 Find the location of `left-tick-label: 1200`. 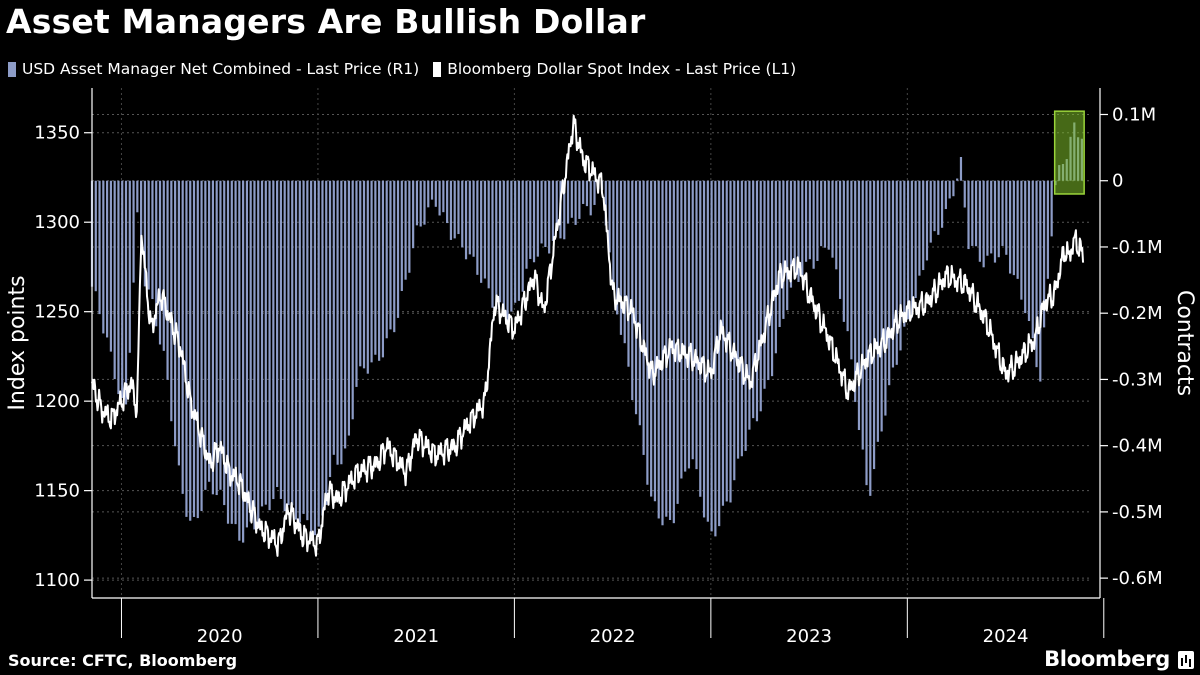

left-tick-label: 1200 is located at coordinates (57, 401).